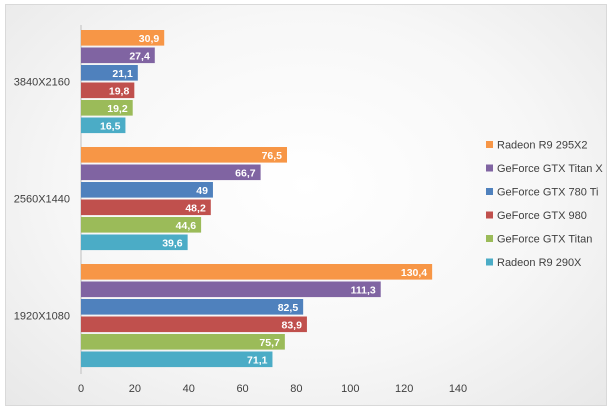 This screenshot has height=412, width=613. I want to click on data-label: 82,5, so click(288, 308).